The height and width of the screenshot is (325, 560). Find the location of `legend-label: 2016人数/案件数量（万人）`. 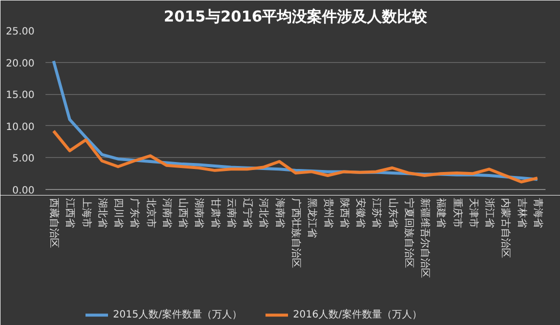

legend-label: 2016人数/案件数量（万人） is located at coordinates (357, 314).